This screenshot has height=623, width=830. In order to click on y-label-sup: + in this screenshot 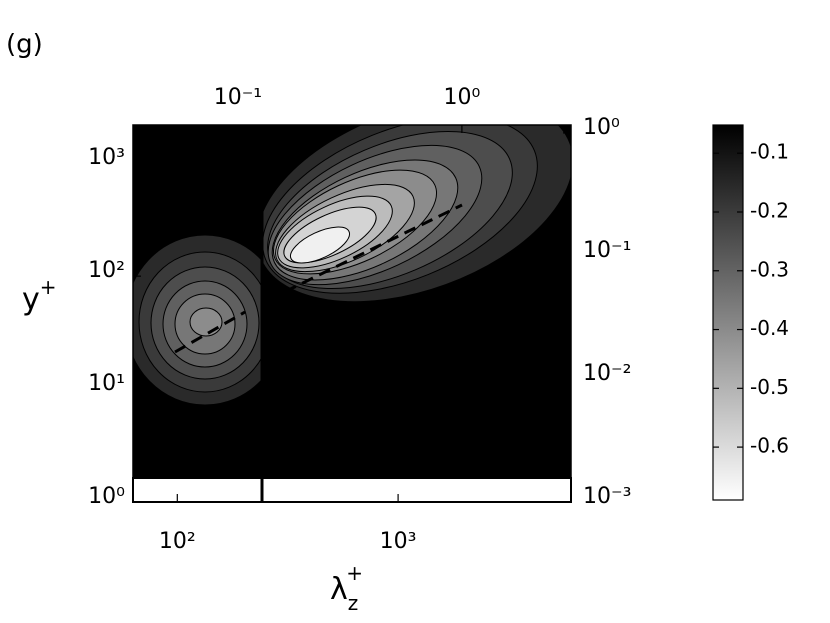, I will do `click(48, 287)`.